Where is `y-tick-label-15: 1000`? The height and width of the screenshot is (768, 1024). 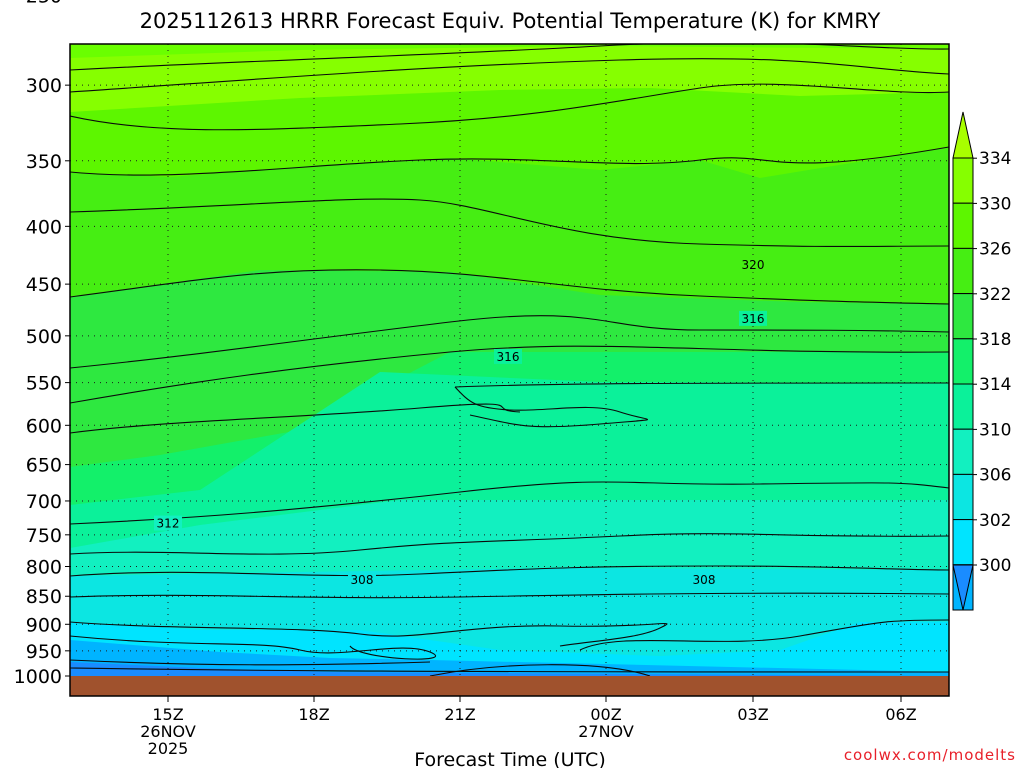
y-tick-label-15: 1000 is located at coordinates (38, 677).